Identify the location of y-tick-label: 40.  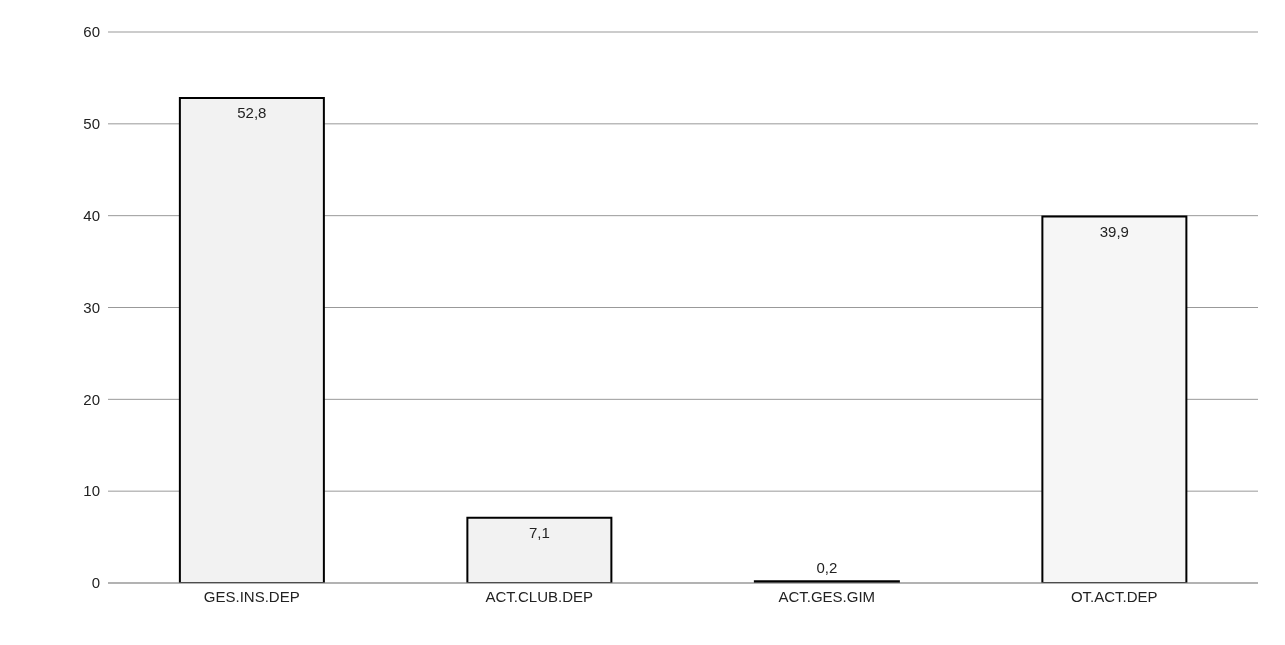
(91, 215).